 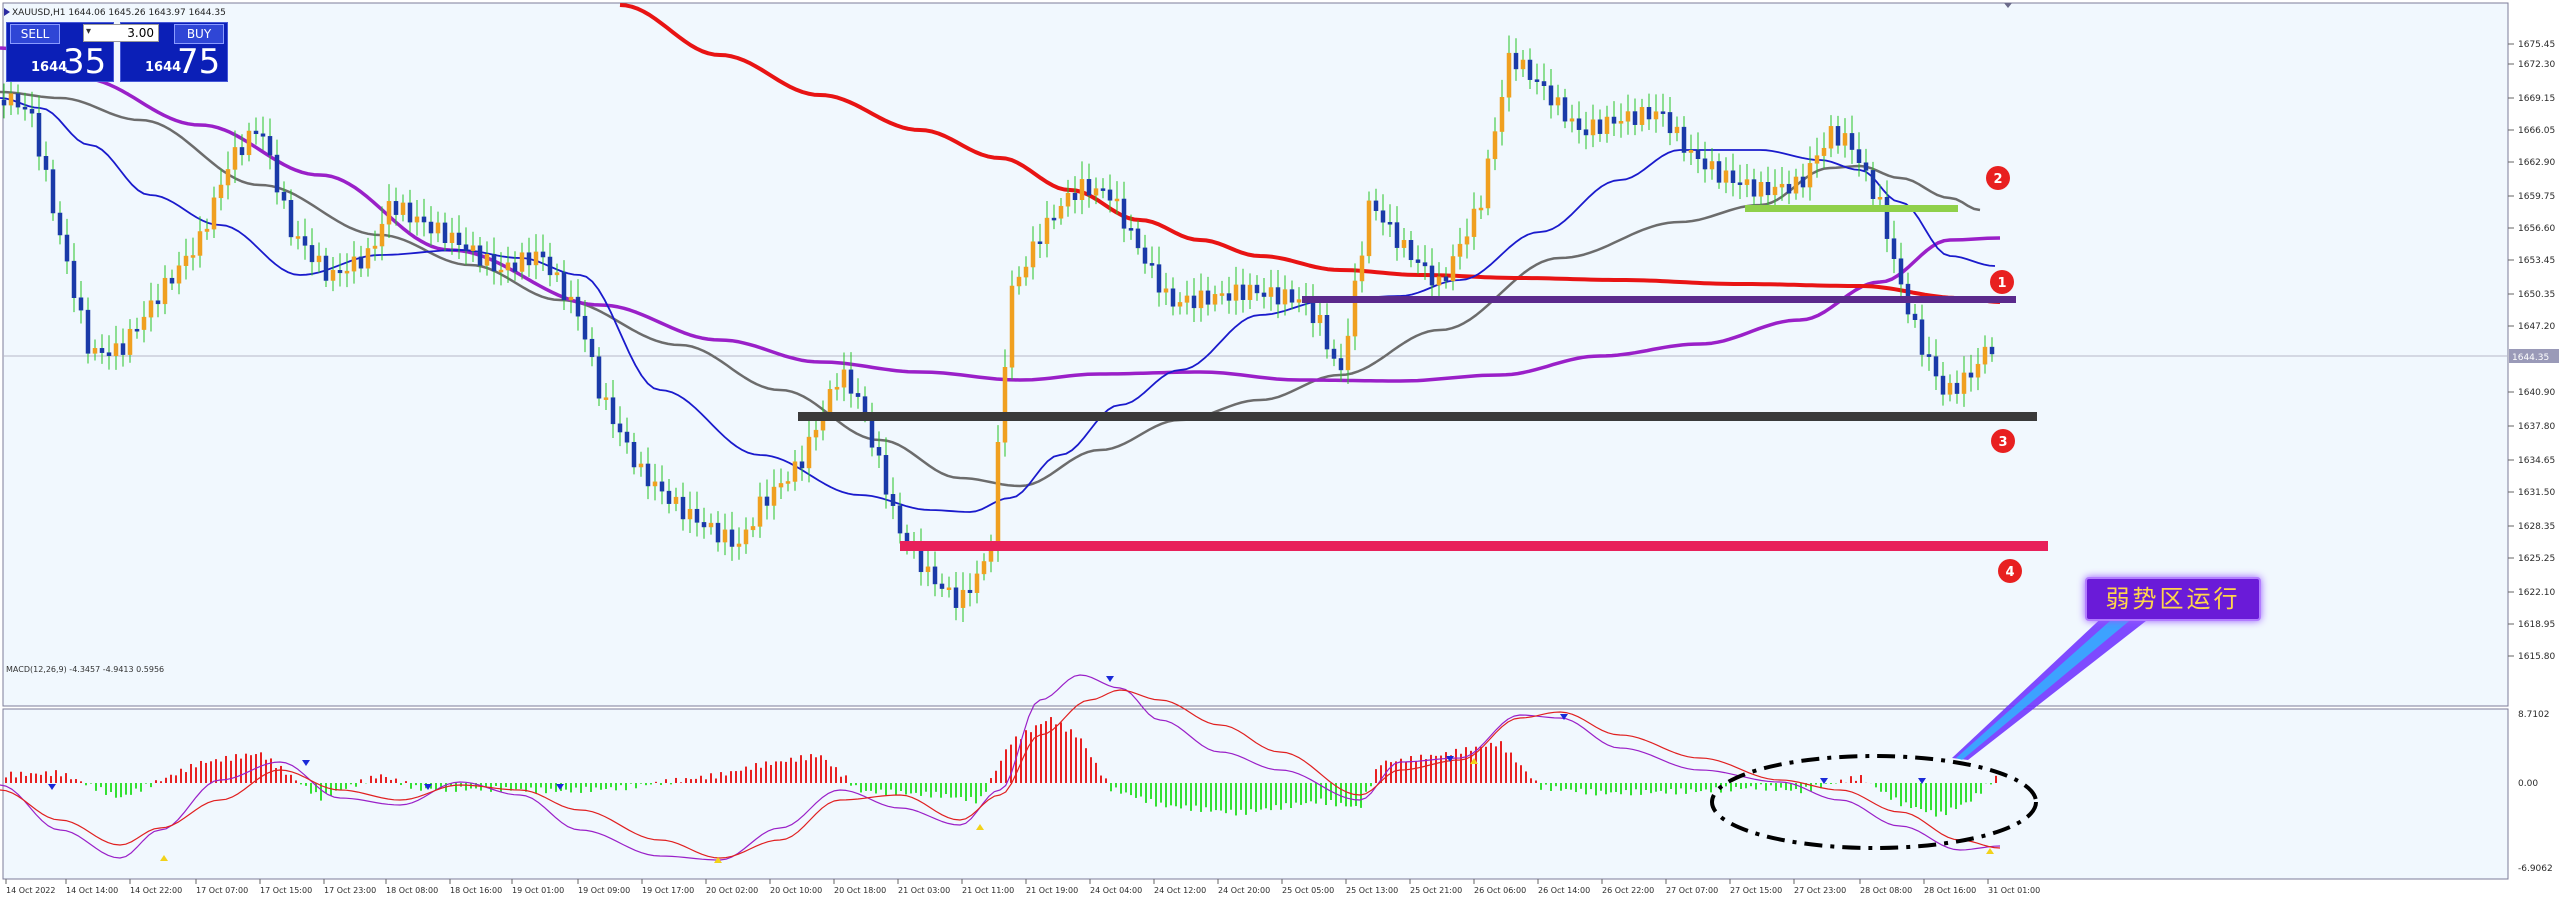 I want to click on time-axis-label: 18 Oct 08:00, so click(x=412, y=890).